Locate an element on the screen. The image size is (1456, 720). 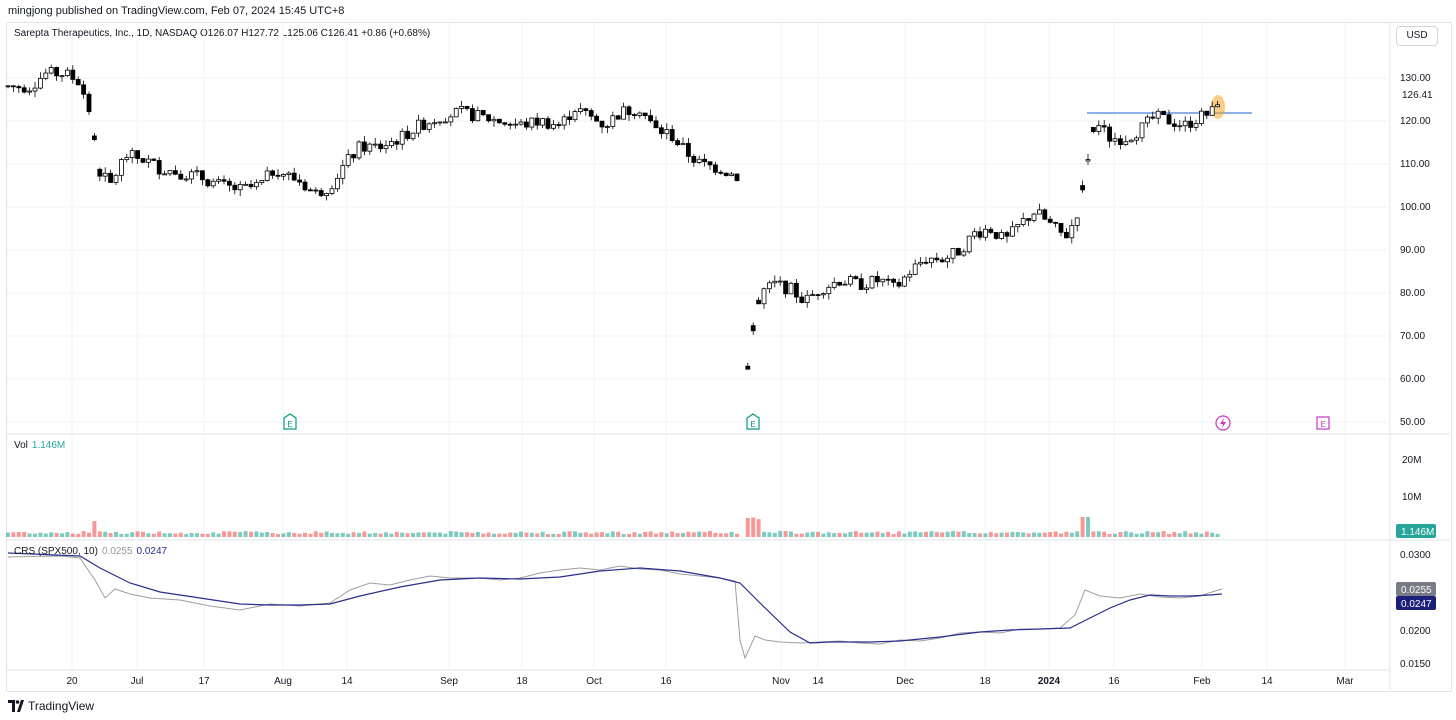
crs-legend-value1: 0.0255 is located at coordinates (117, 551).